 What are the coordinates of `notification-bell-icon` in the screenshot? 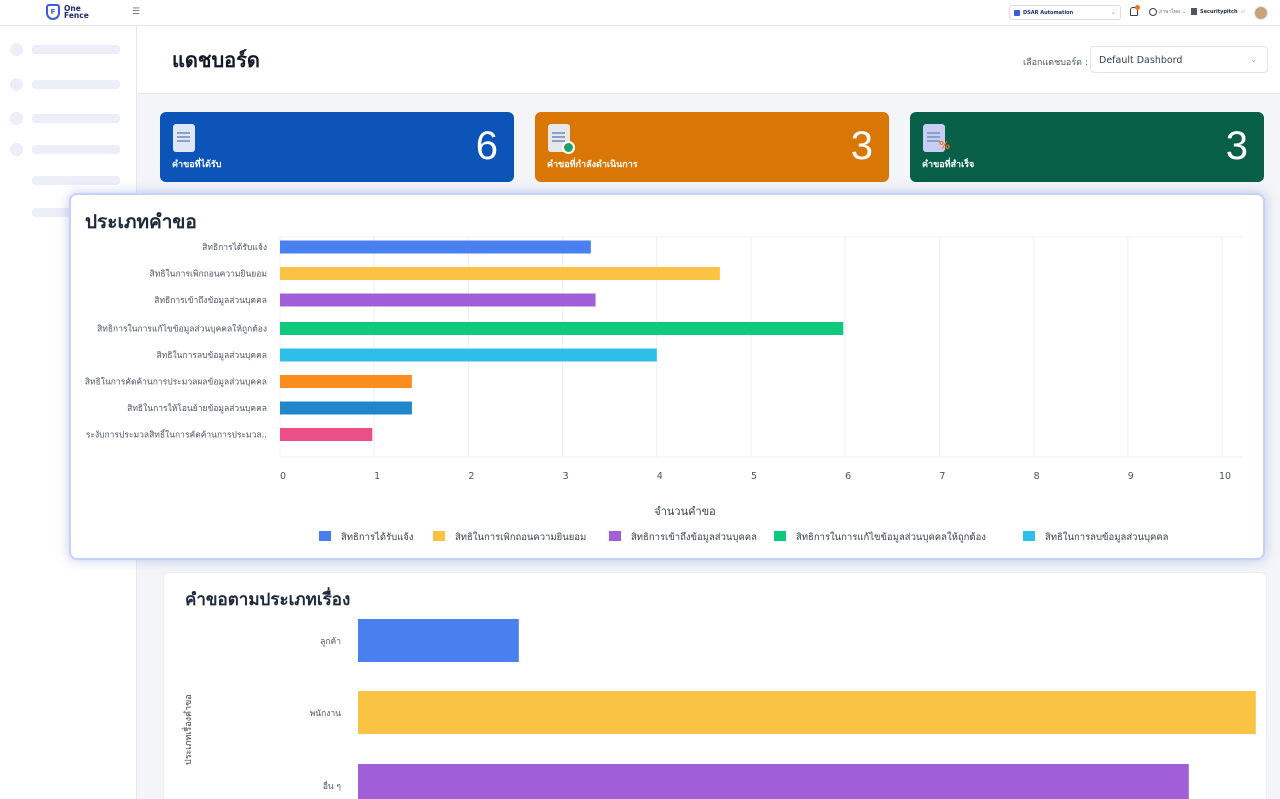 It's located at (1134, 11).